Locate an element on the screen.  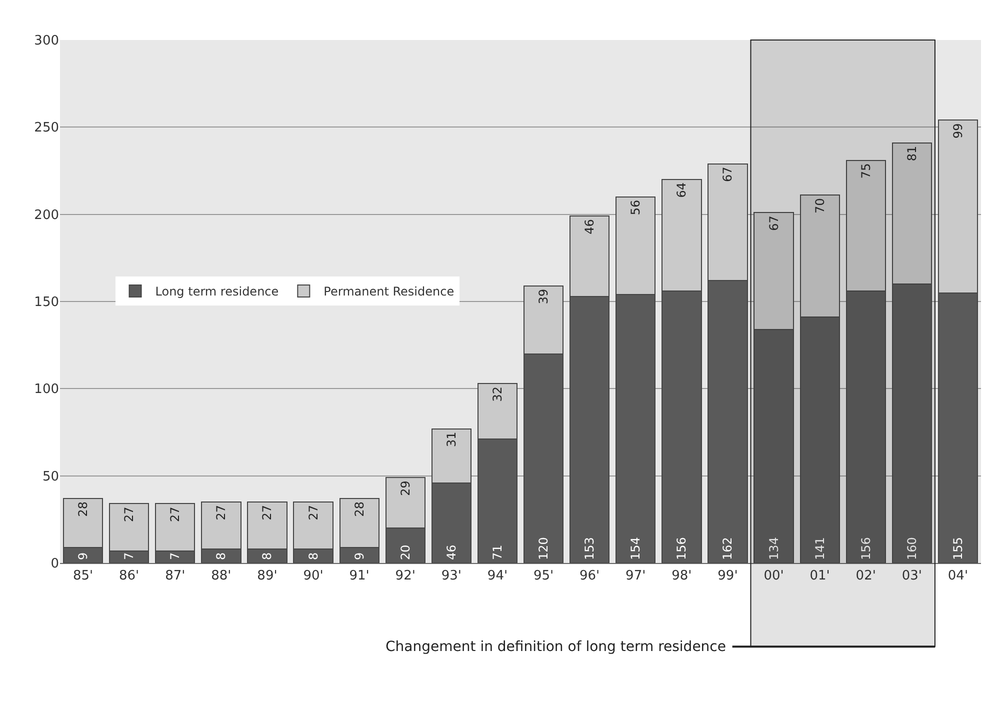
data-label: 39 is located at coordinates (543, 296).